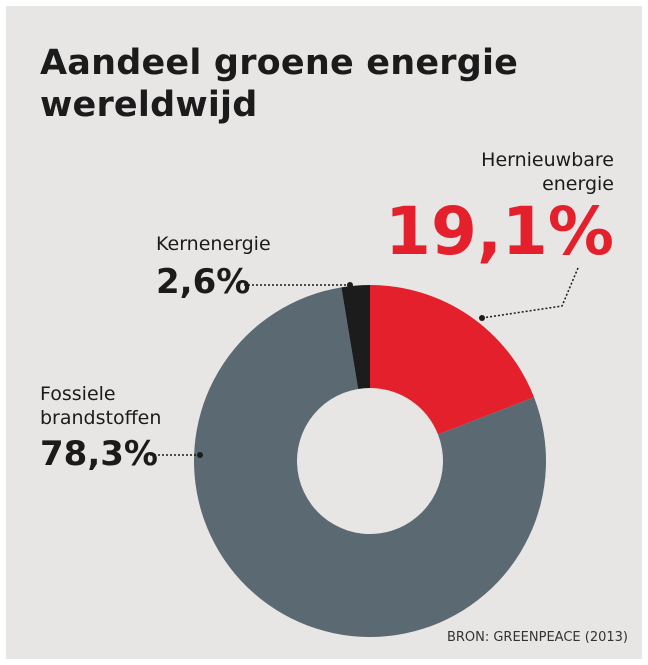  What do you see at coordinates (213, 244) in the screenshot?
I see `category-label: Kernenergie` at bounding box center [213, 244].